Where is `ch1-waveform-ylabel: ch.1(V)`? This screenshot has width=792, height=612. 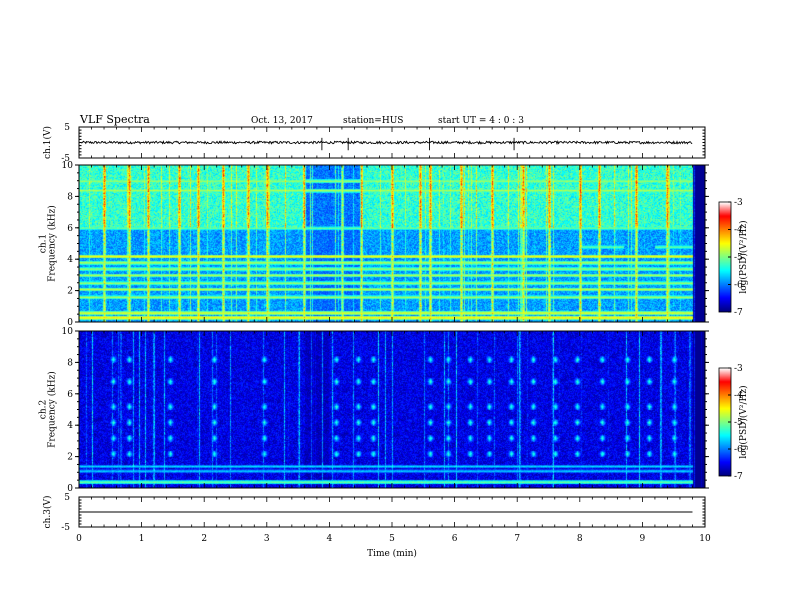
ch1-waveform-ylabel: ch.1(V) is located at coordinates (47, 142).